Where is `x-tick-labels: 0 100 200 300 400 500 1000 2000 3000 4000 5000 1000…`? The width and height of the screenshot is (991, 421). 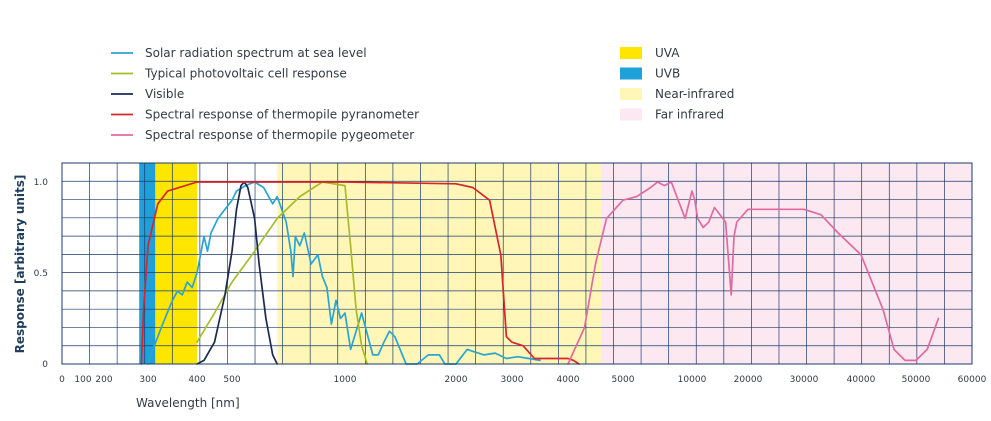 x-tick-labels: 0 100 200 300 400 500 1000 2000 3000 4000 5000 1000… is located at coordinates (522, 380).